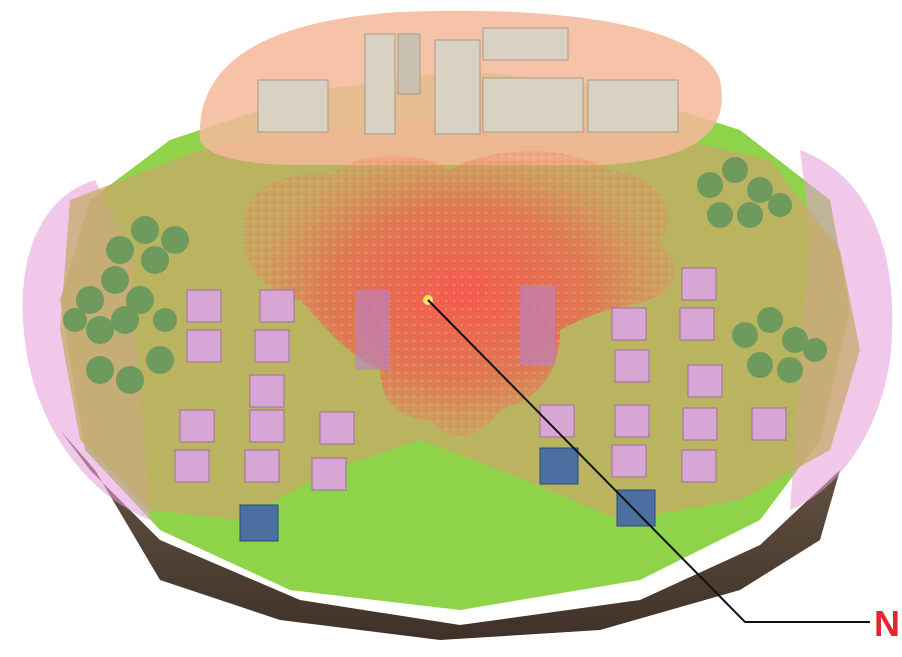 This screenshot has width=902, height=657. What do you see at coordinates (663, 375) in the screenshot?
I see `houses-right` at bounding box center [663, 375].